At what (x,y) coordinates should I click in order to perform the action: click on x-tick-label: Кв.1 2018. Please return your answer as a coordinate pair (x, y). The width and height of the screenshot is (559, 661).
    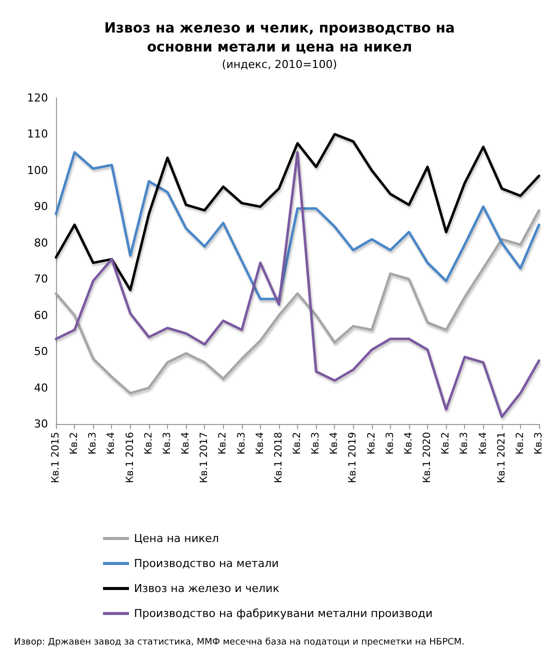
    Looking at the image, I should click on (278, 458).